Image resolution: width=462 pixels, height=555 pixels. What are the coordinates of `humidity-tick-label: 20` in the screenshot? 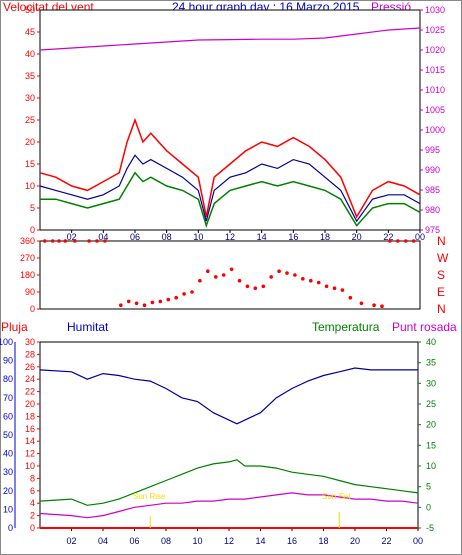 It's located at (8, 491).